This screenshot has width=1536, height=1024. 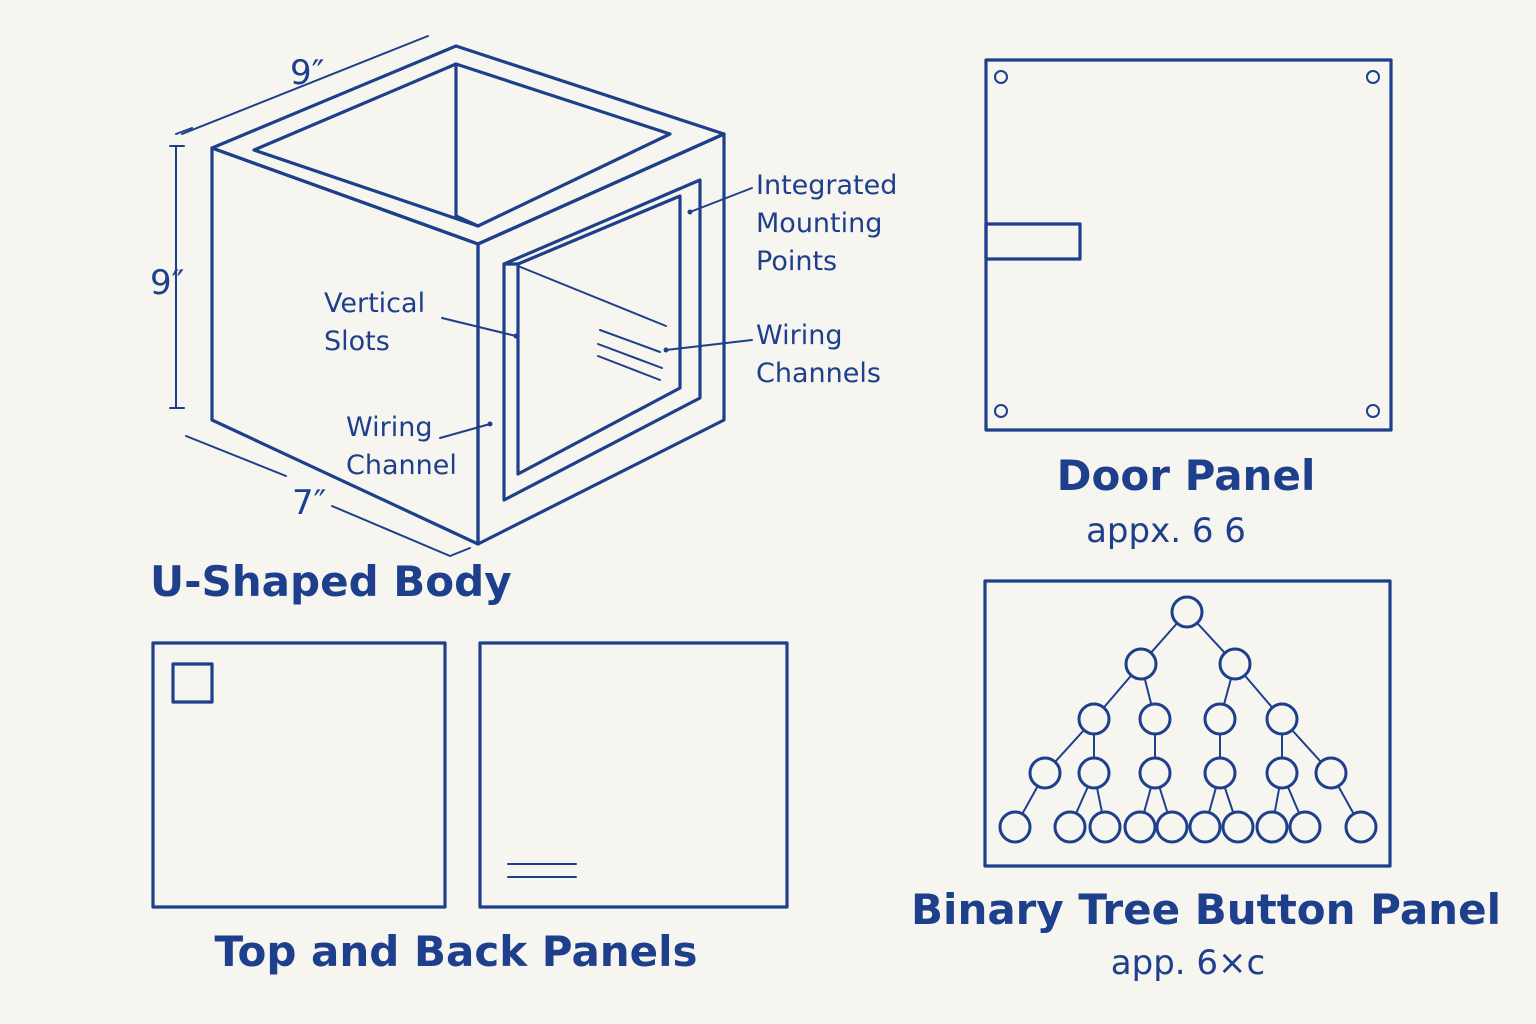 I want to click on dim-label-height: 9″, so click(x=167, y=283).